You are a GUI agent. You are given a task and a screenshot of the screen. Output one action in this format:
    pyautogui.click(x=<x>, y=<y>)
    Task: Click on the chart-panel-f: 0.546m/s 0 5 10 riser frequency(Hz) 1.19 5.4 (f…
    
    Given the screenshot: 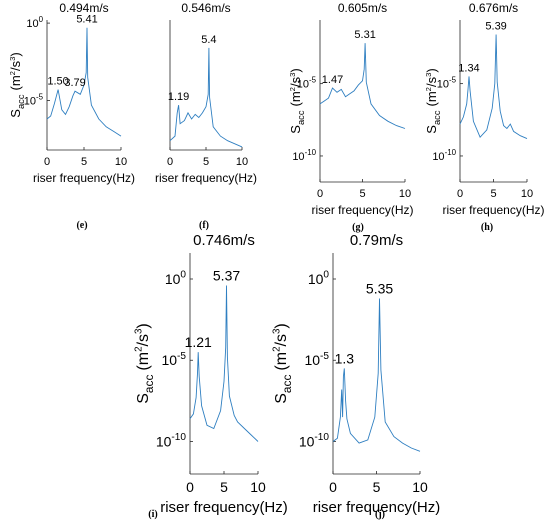 What is the action you would take?
    pyautogui.click(x=206, y=116)
    